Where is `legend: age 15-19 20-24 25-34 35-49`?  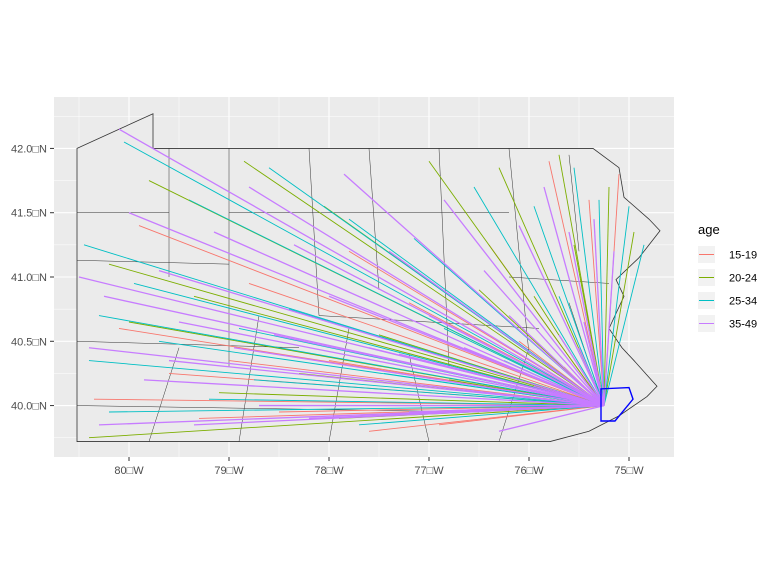
legend: age 15-19 20-24 25-34 35-49 is located at coordinates (728, 279).